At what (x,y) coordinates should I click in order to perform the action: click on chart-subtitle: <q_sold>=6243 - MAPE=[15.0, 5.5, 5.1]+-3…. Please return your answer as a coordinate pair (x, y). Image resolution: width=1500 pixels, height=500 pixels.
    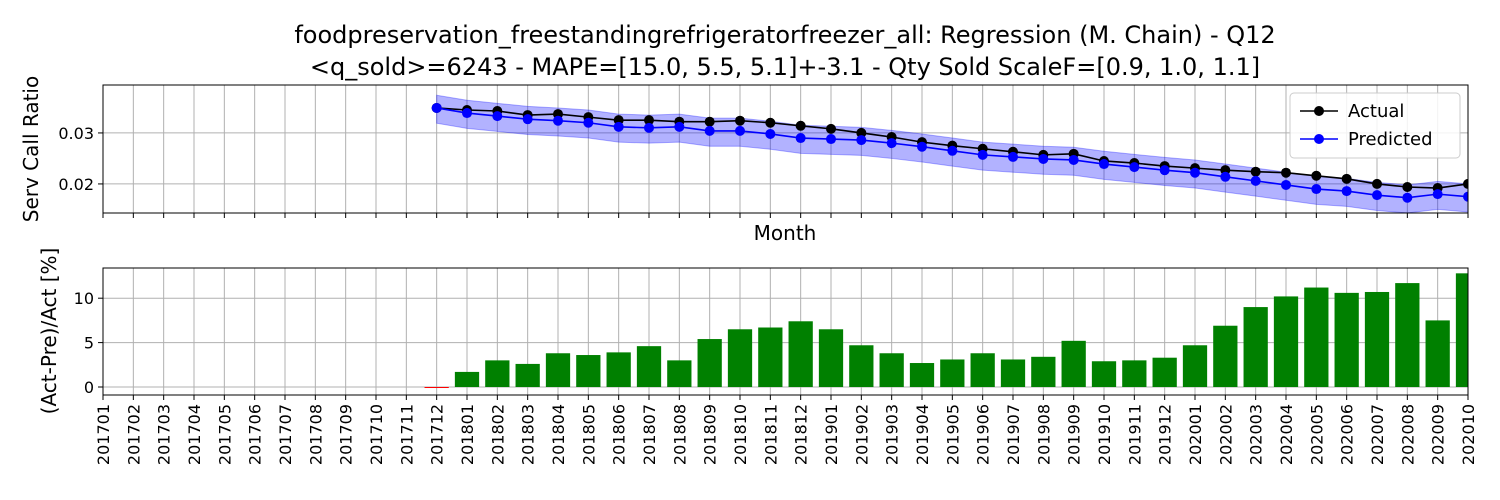
    Looking at the image, I should click on (785, 67).